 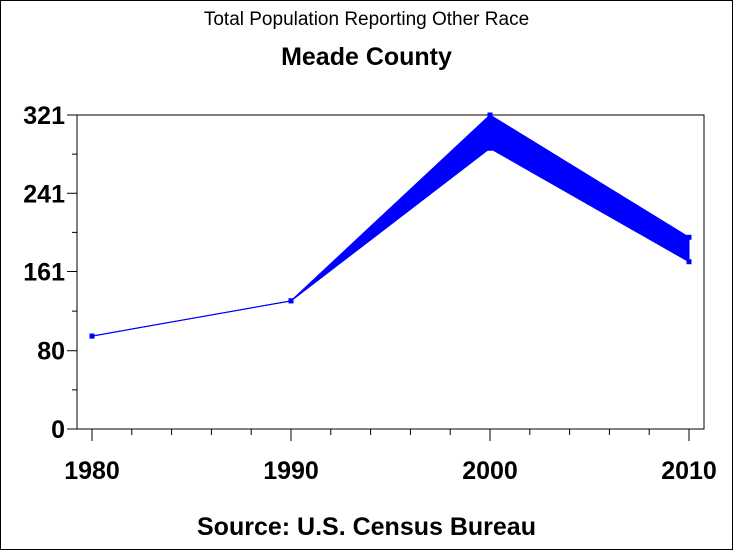 What do you see at coordinates (366, 57) in the screenshot?
I see `chart-subtitle: Meade County` at bounding box center [366, 57].